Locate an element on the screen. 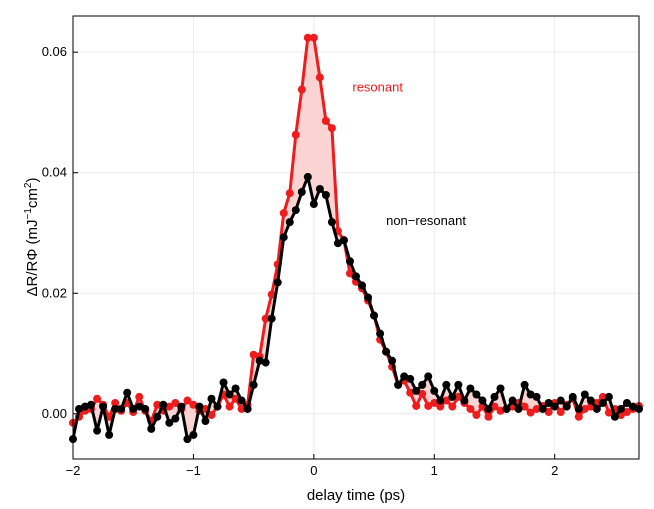 The height and width of the screenshot is (509, 654). y-axis-label-exp1: −1 is located at coordinates (28, 214).